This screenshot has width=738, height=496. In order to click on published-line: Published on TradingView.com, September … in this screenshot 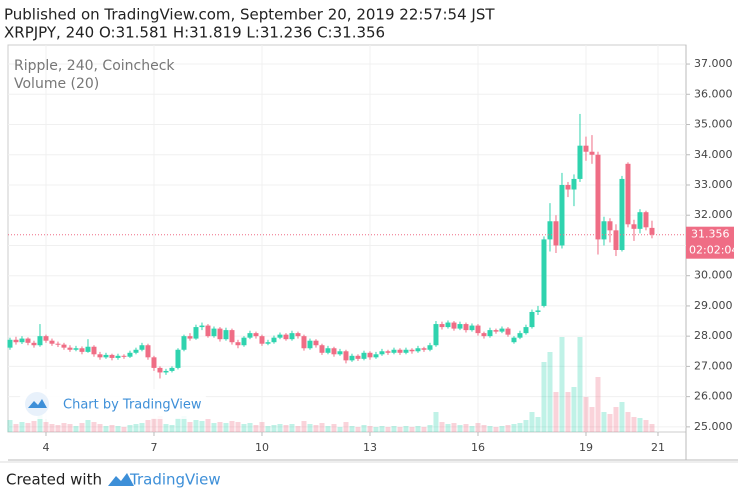, I will do `click(249, 15)`.